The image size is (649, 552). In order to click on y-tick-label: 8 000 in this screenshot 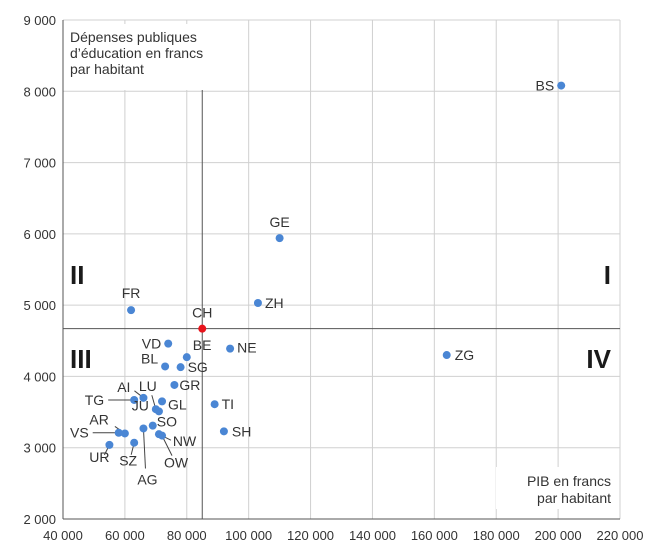, I will do `click(39, 91)`.